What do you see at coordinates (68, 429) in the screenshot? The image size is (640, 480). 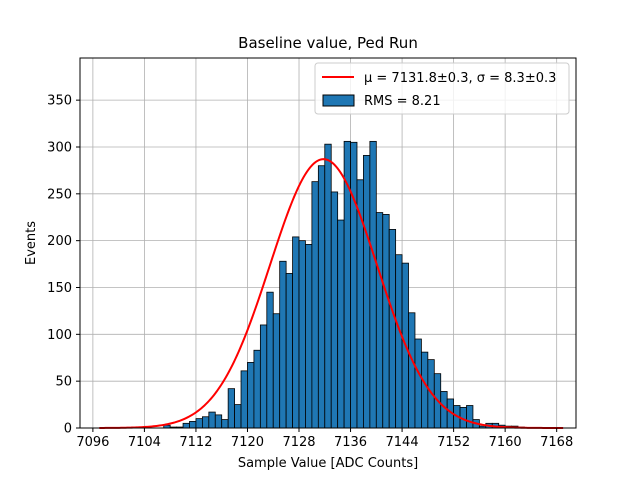 I see `y-tick-label: 0` at bounding box center [68, 429].